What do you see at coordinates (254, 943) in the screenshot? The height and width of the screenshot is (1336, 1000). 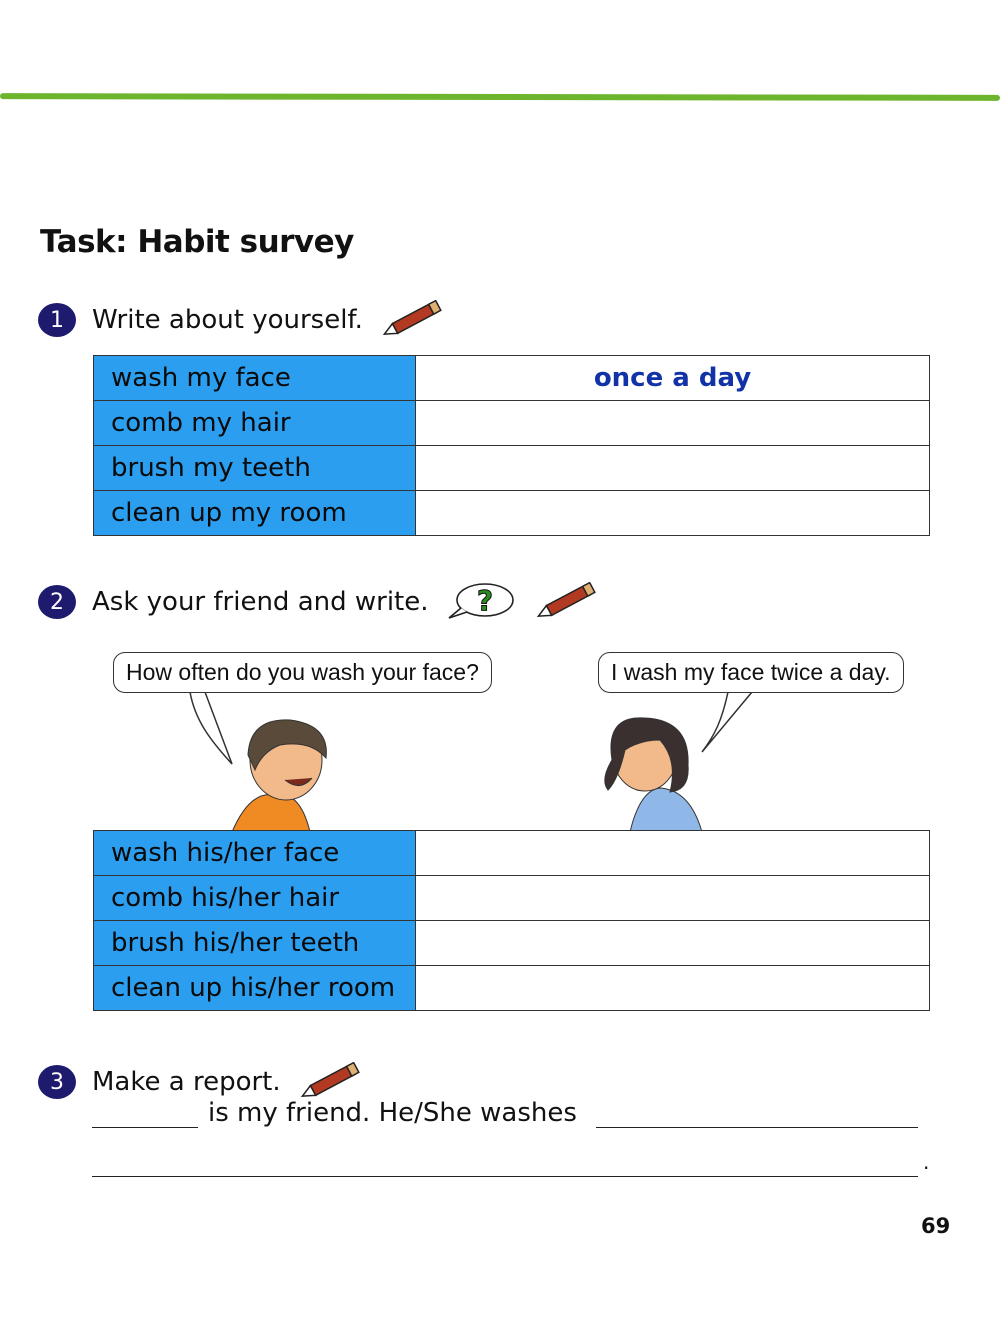 I see `activity-cell: brush his/her teeth` at bounding box center [254, 943].